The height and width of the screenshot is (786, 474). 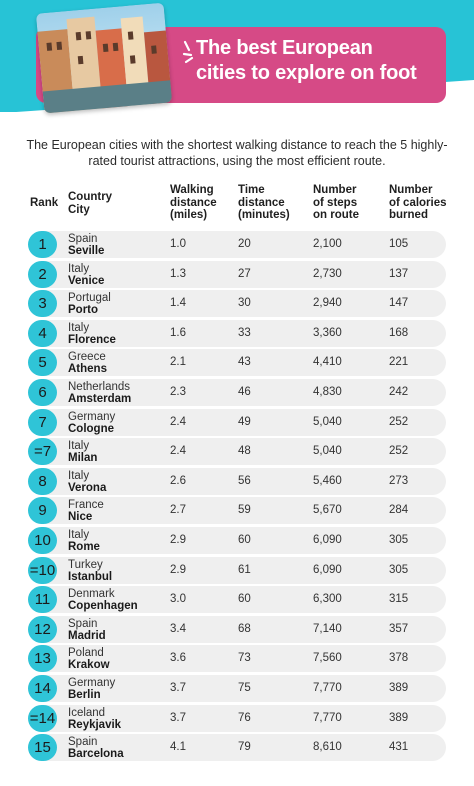 I want to click on steps-count: 5,040, so click(x=327, y=421).